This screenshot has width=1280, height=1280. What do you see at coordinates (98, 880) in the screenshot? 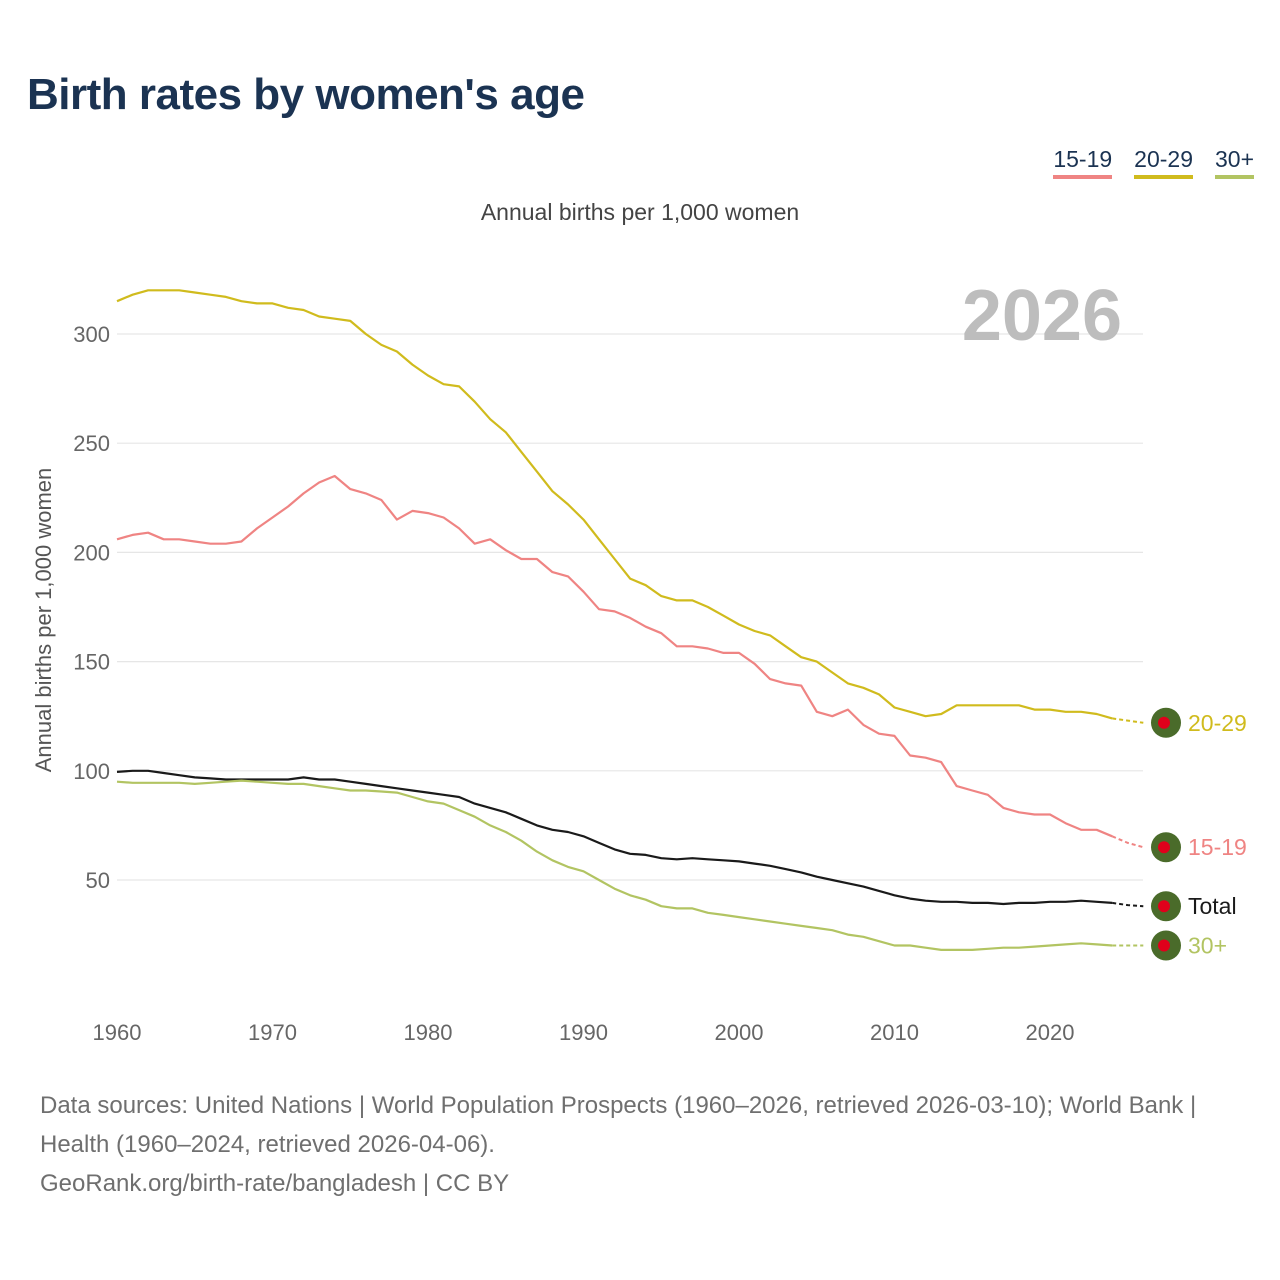
I see `y-tick-label: 50` at bounding box center [98, 880].